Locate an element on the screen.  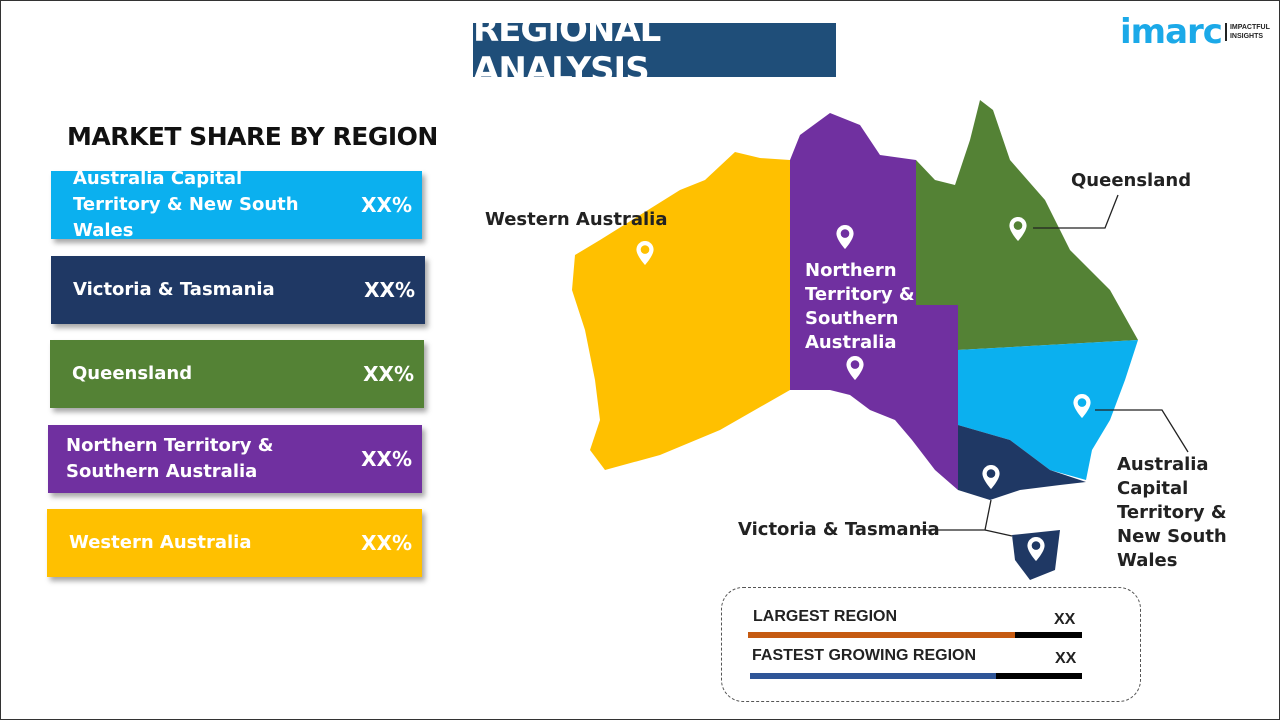
region-queensland is located at coordinates (1027, 225).